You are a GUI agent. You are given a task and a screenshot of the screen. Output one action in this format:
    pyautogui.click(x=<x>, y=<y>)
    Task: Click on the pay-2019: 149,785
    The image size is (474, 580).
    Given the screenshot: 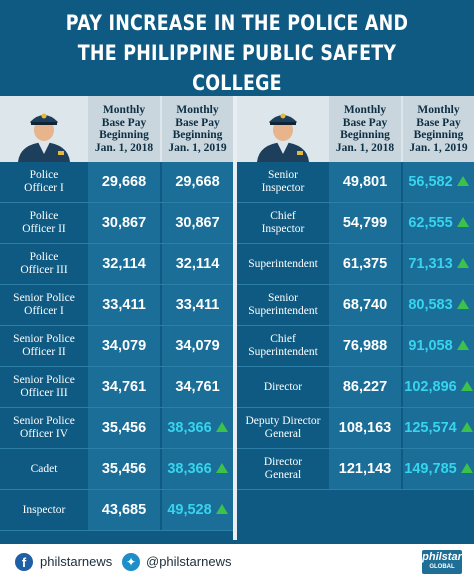 What is the action you would take?
    pyautogui.click(x=430, y=469)
    